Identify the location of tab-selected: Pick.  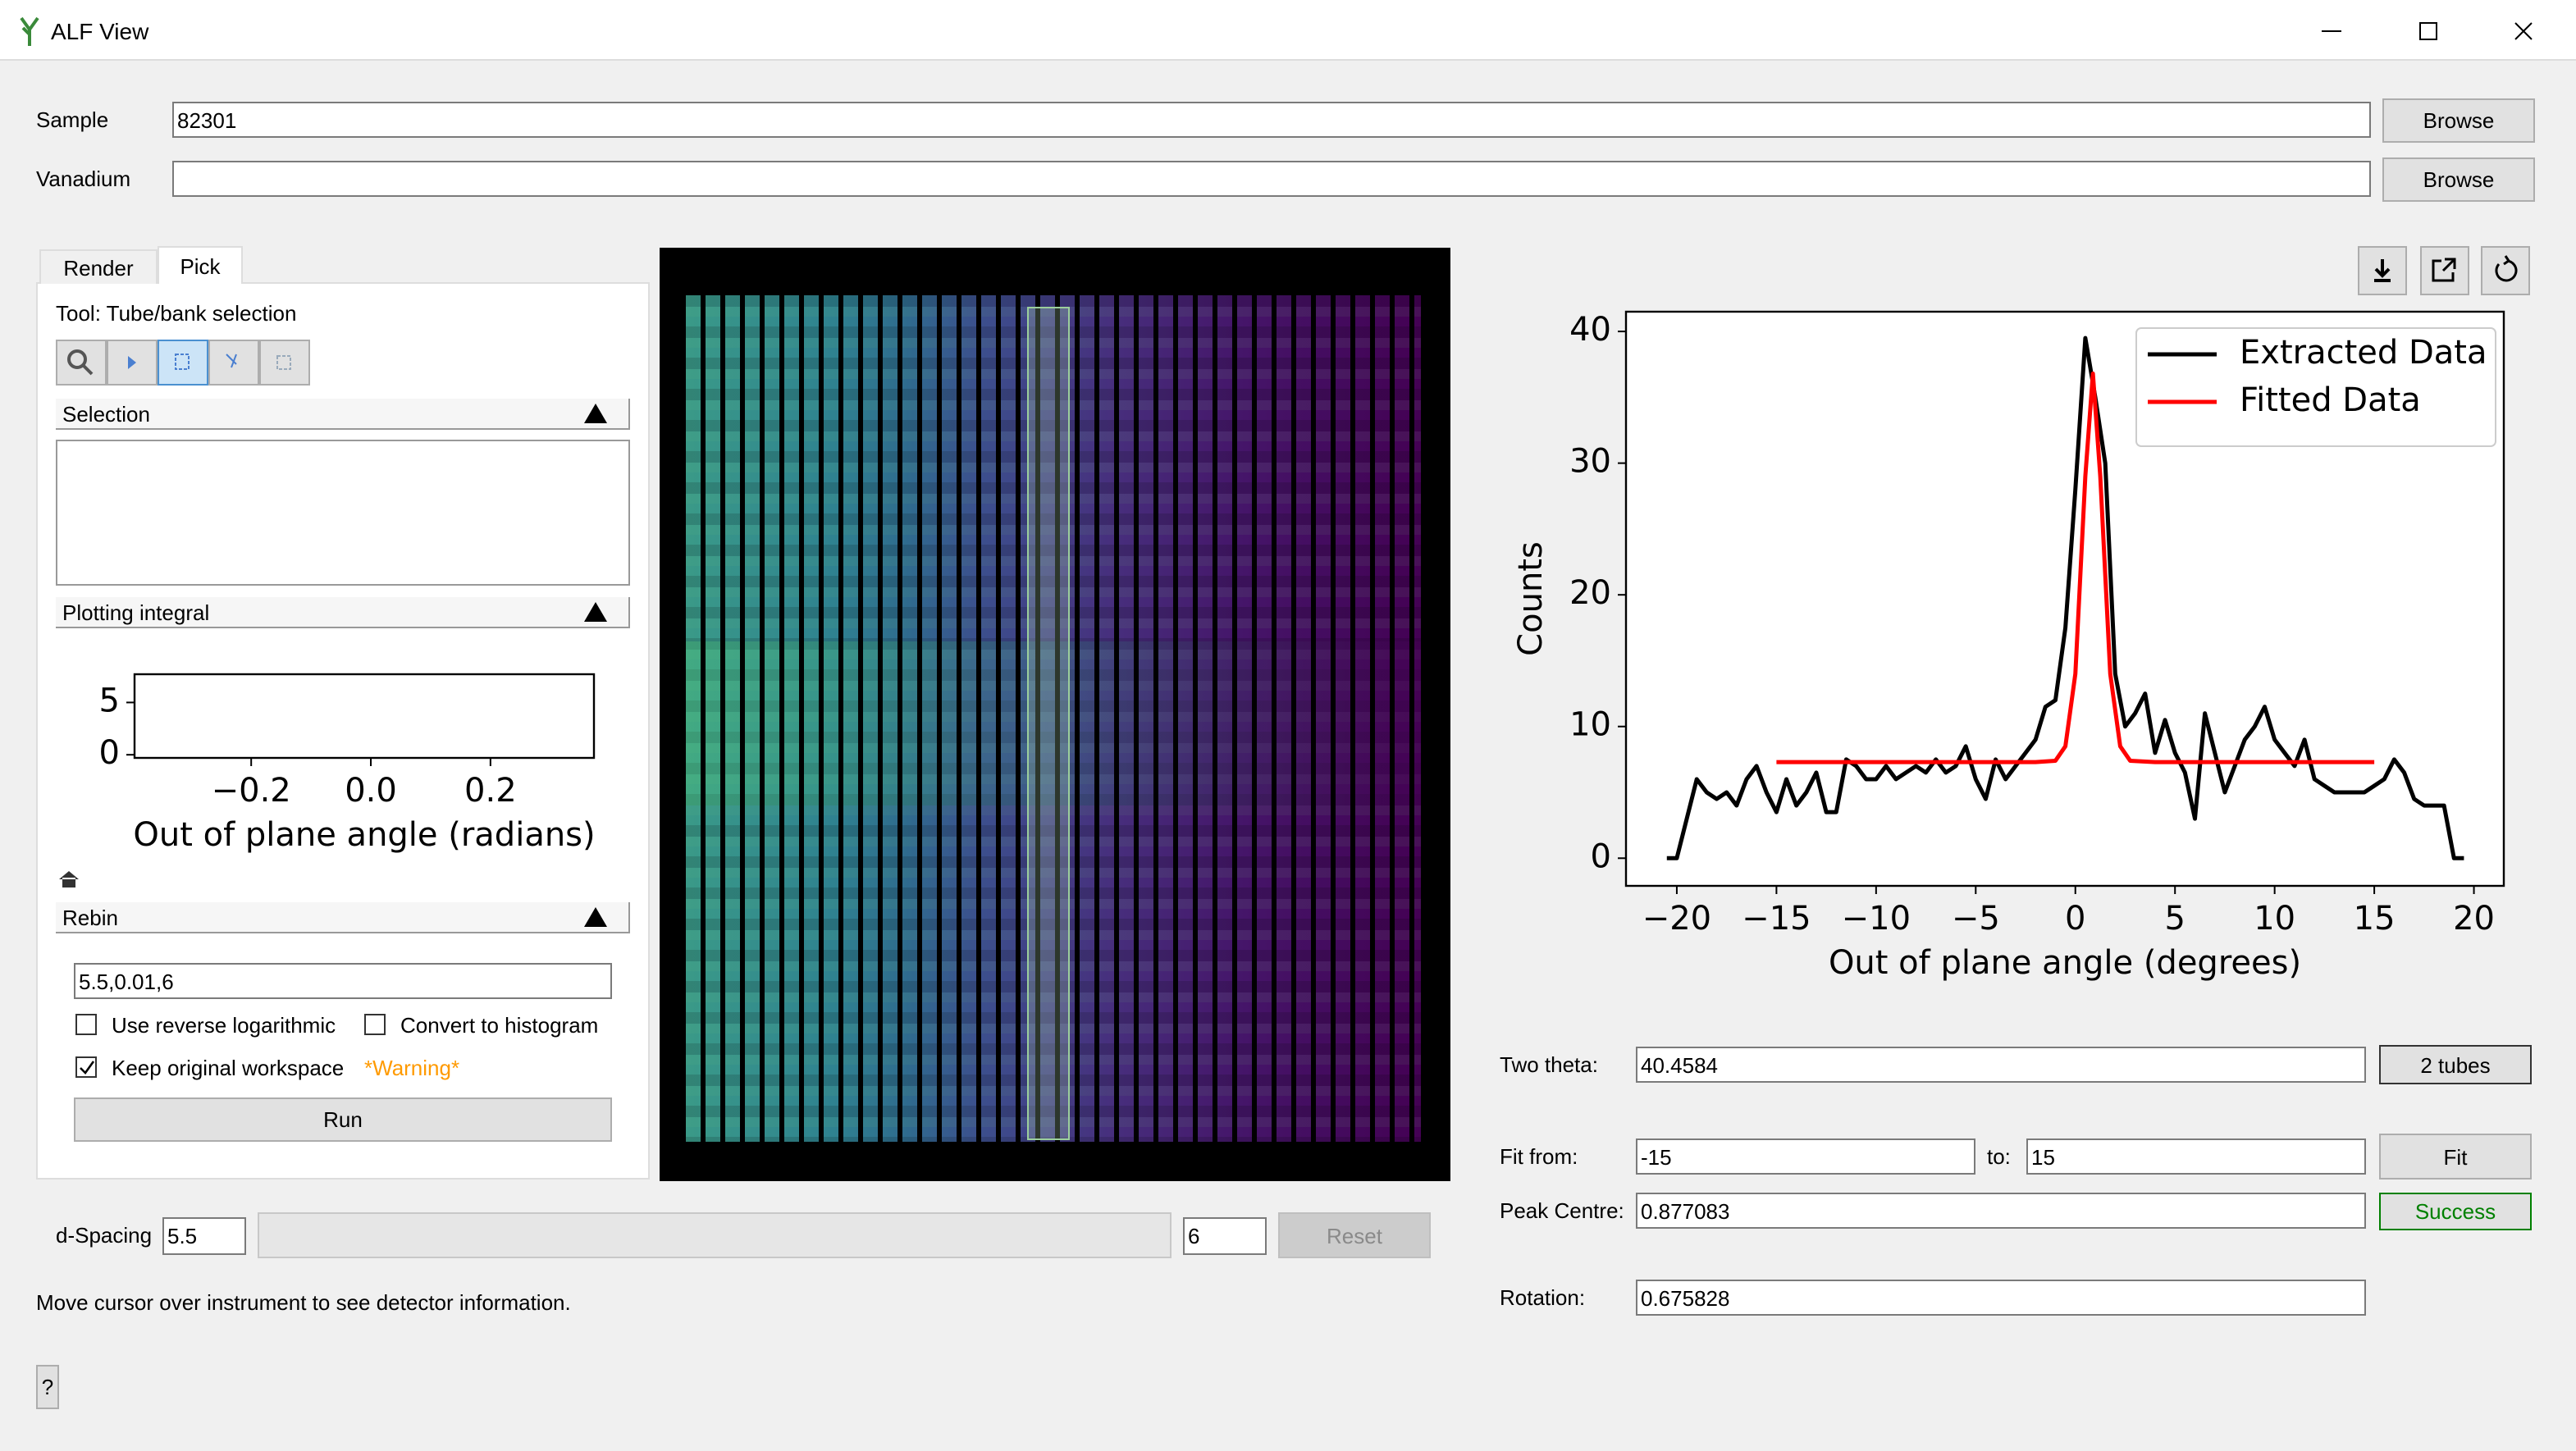
(201, 265).